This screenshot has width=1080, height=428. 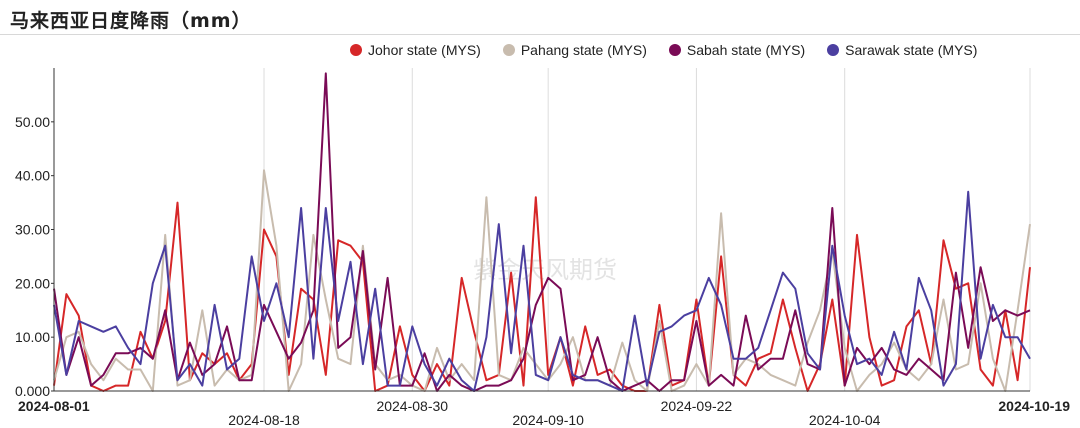 I want to click on y-tick-label-2: 20.00, so click(x=32, y=283).